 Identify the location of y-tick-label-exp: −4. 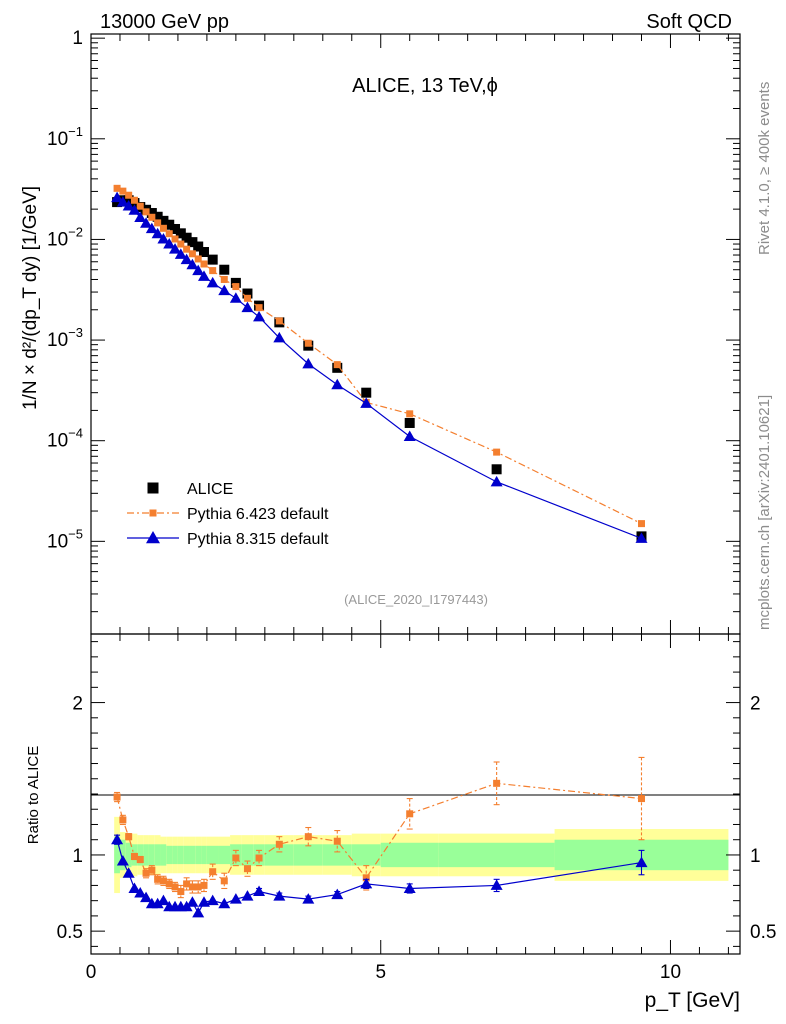
(75, 433).